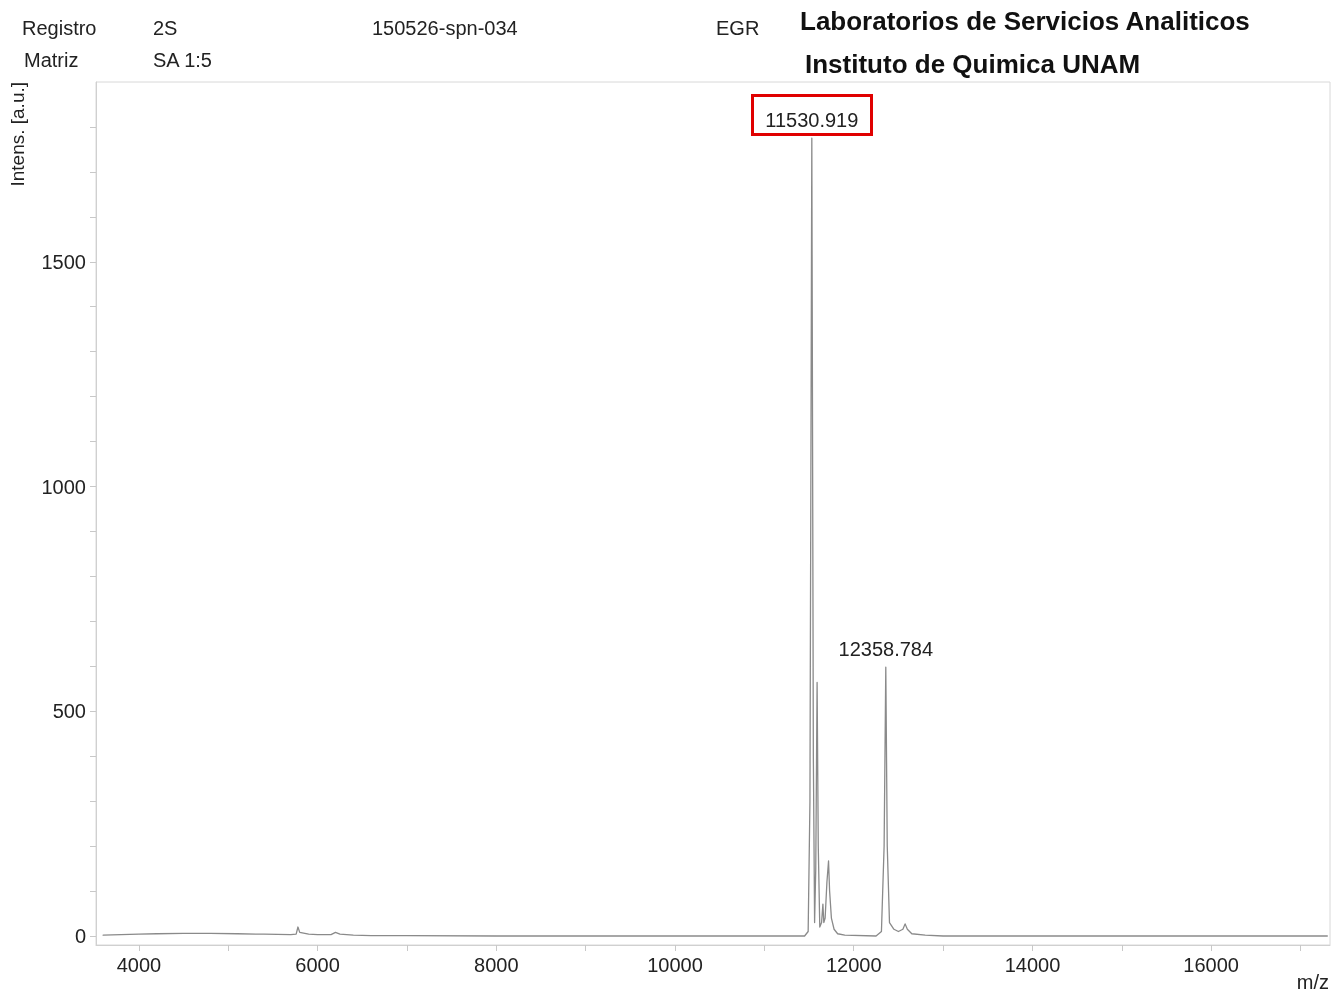  I want to click on x-tick-label: 10000, so click(675, 965).